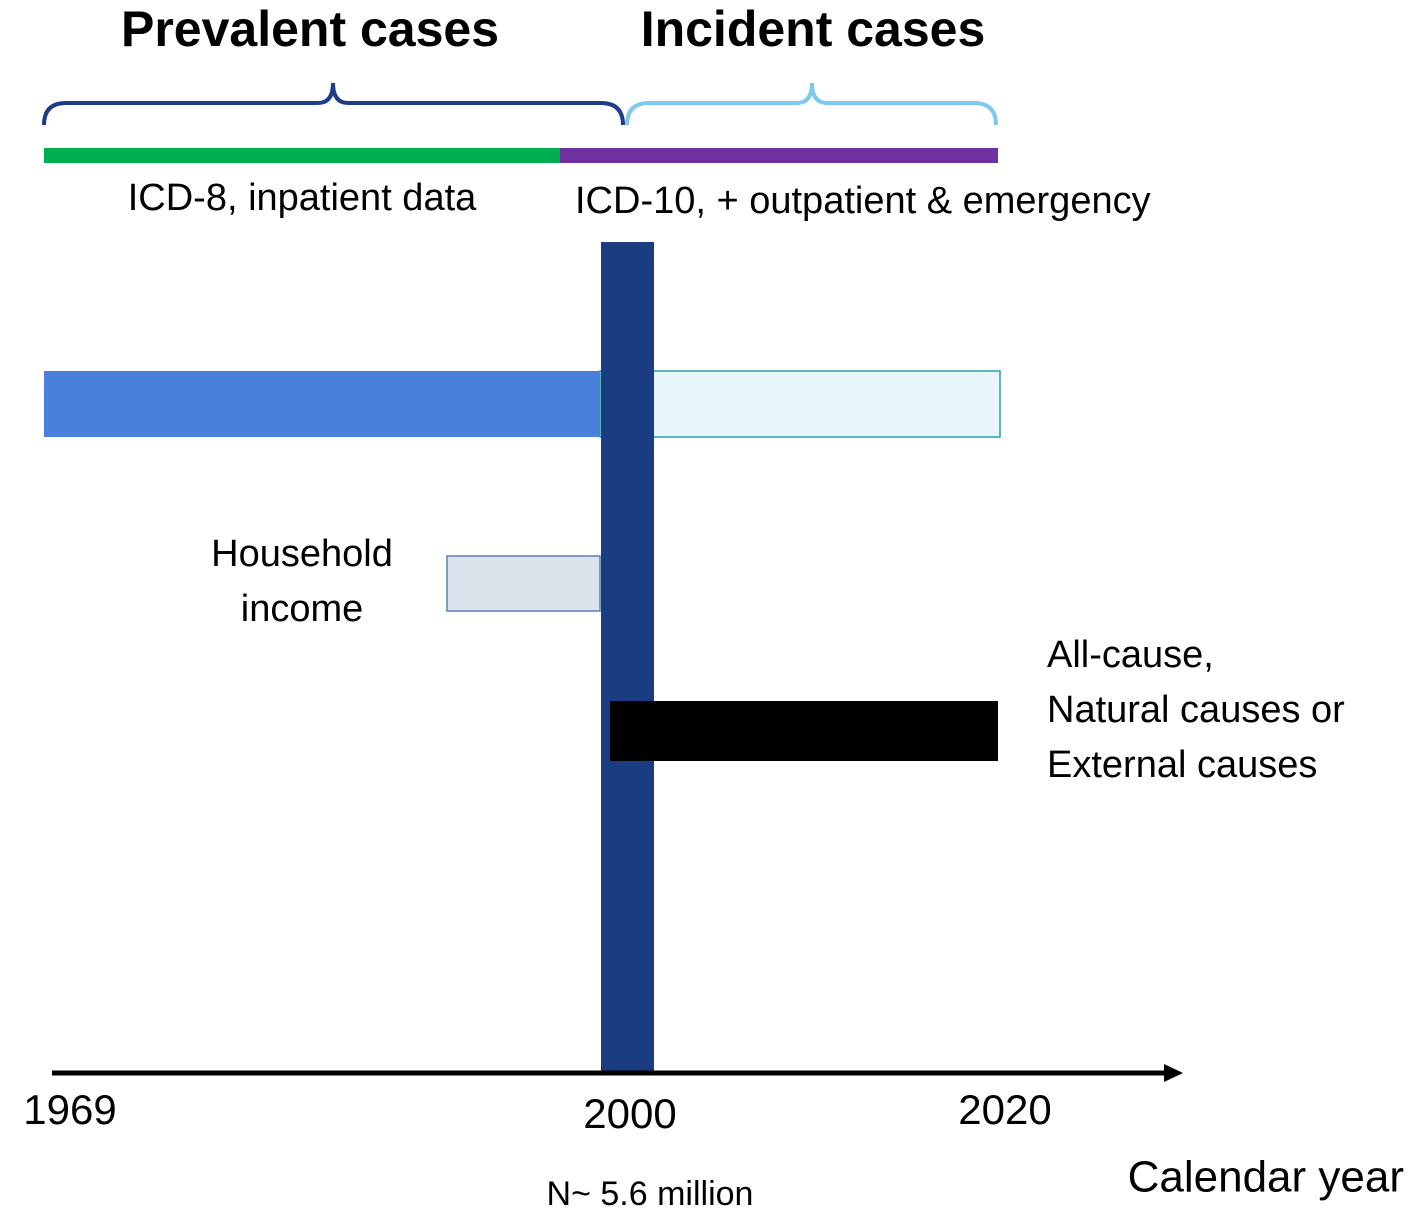 This screenshot has width=1417, height=1213. I want to click on outcome-label: External causes, so click(1182, 765).